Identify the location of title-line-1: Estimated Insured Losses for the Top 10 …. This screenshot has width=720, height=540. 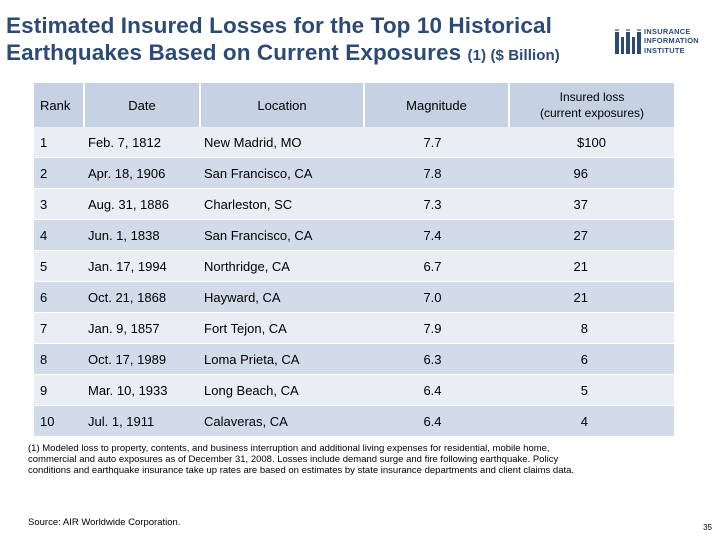
(279, 25).